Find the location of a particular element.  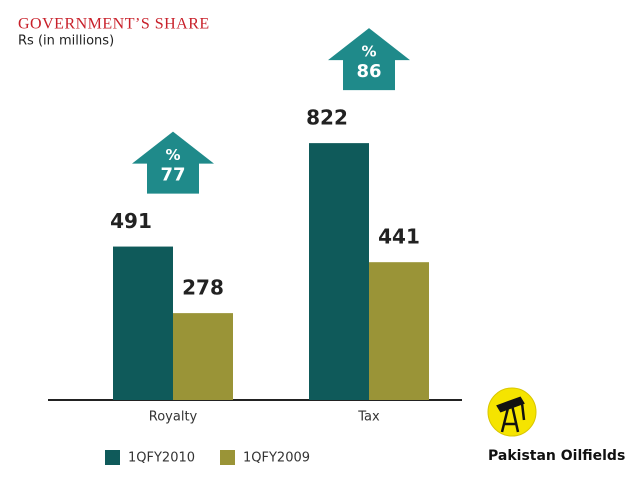

value-label: 441 is located at coordinates (399, 237).